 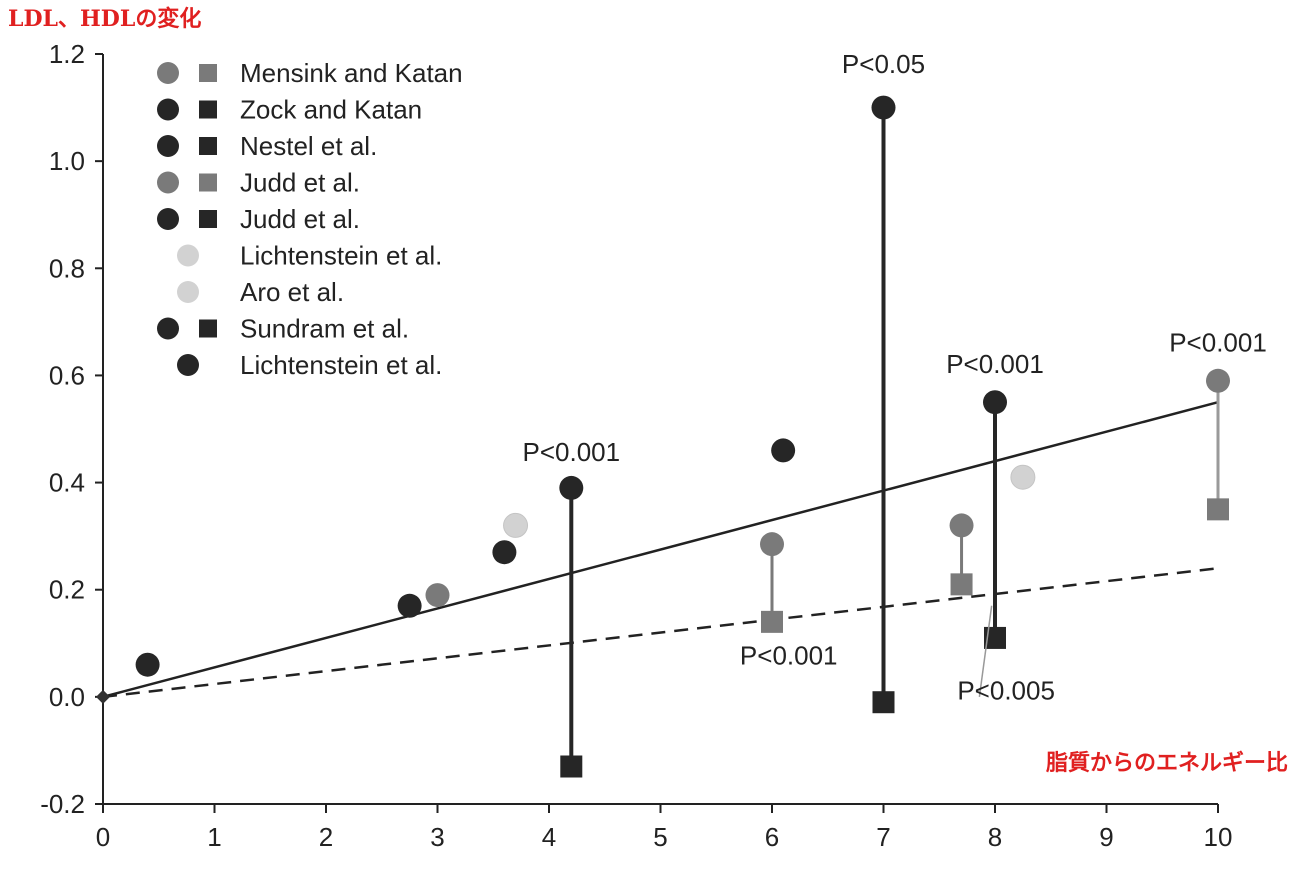 I want to click on legend-label: Nestel et al., so click(x=308, y=146).